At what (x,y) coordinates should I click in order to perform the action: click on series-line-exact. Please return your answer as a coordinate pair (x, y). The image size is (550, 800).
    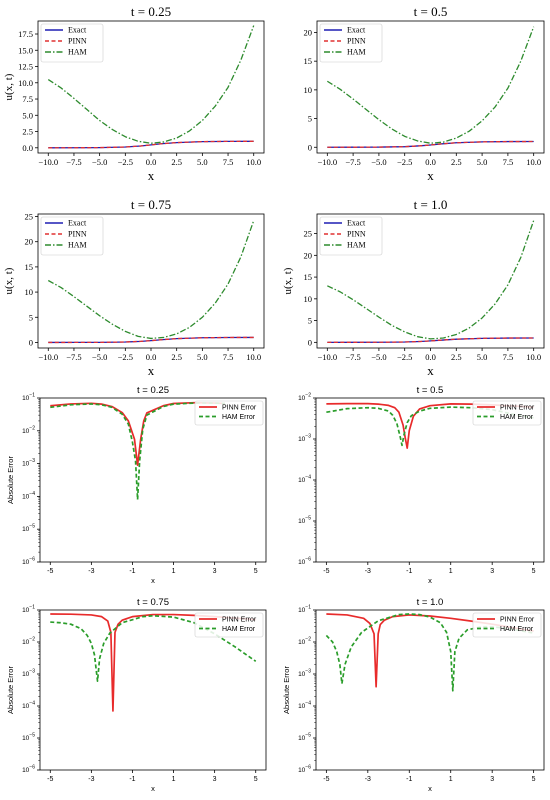
    Looking at the image, I should click on (151, 144).